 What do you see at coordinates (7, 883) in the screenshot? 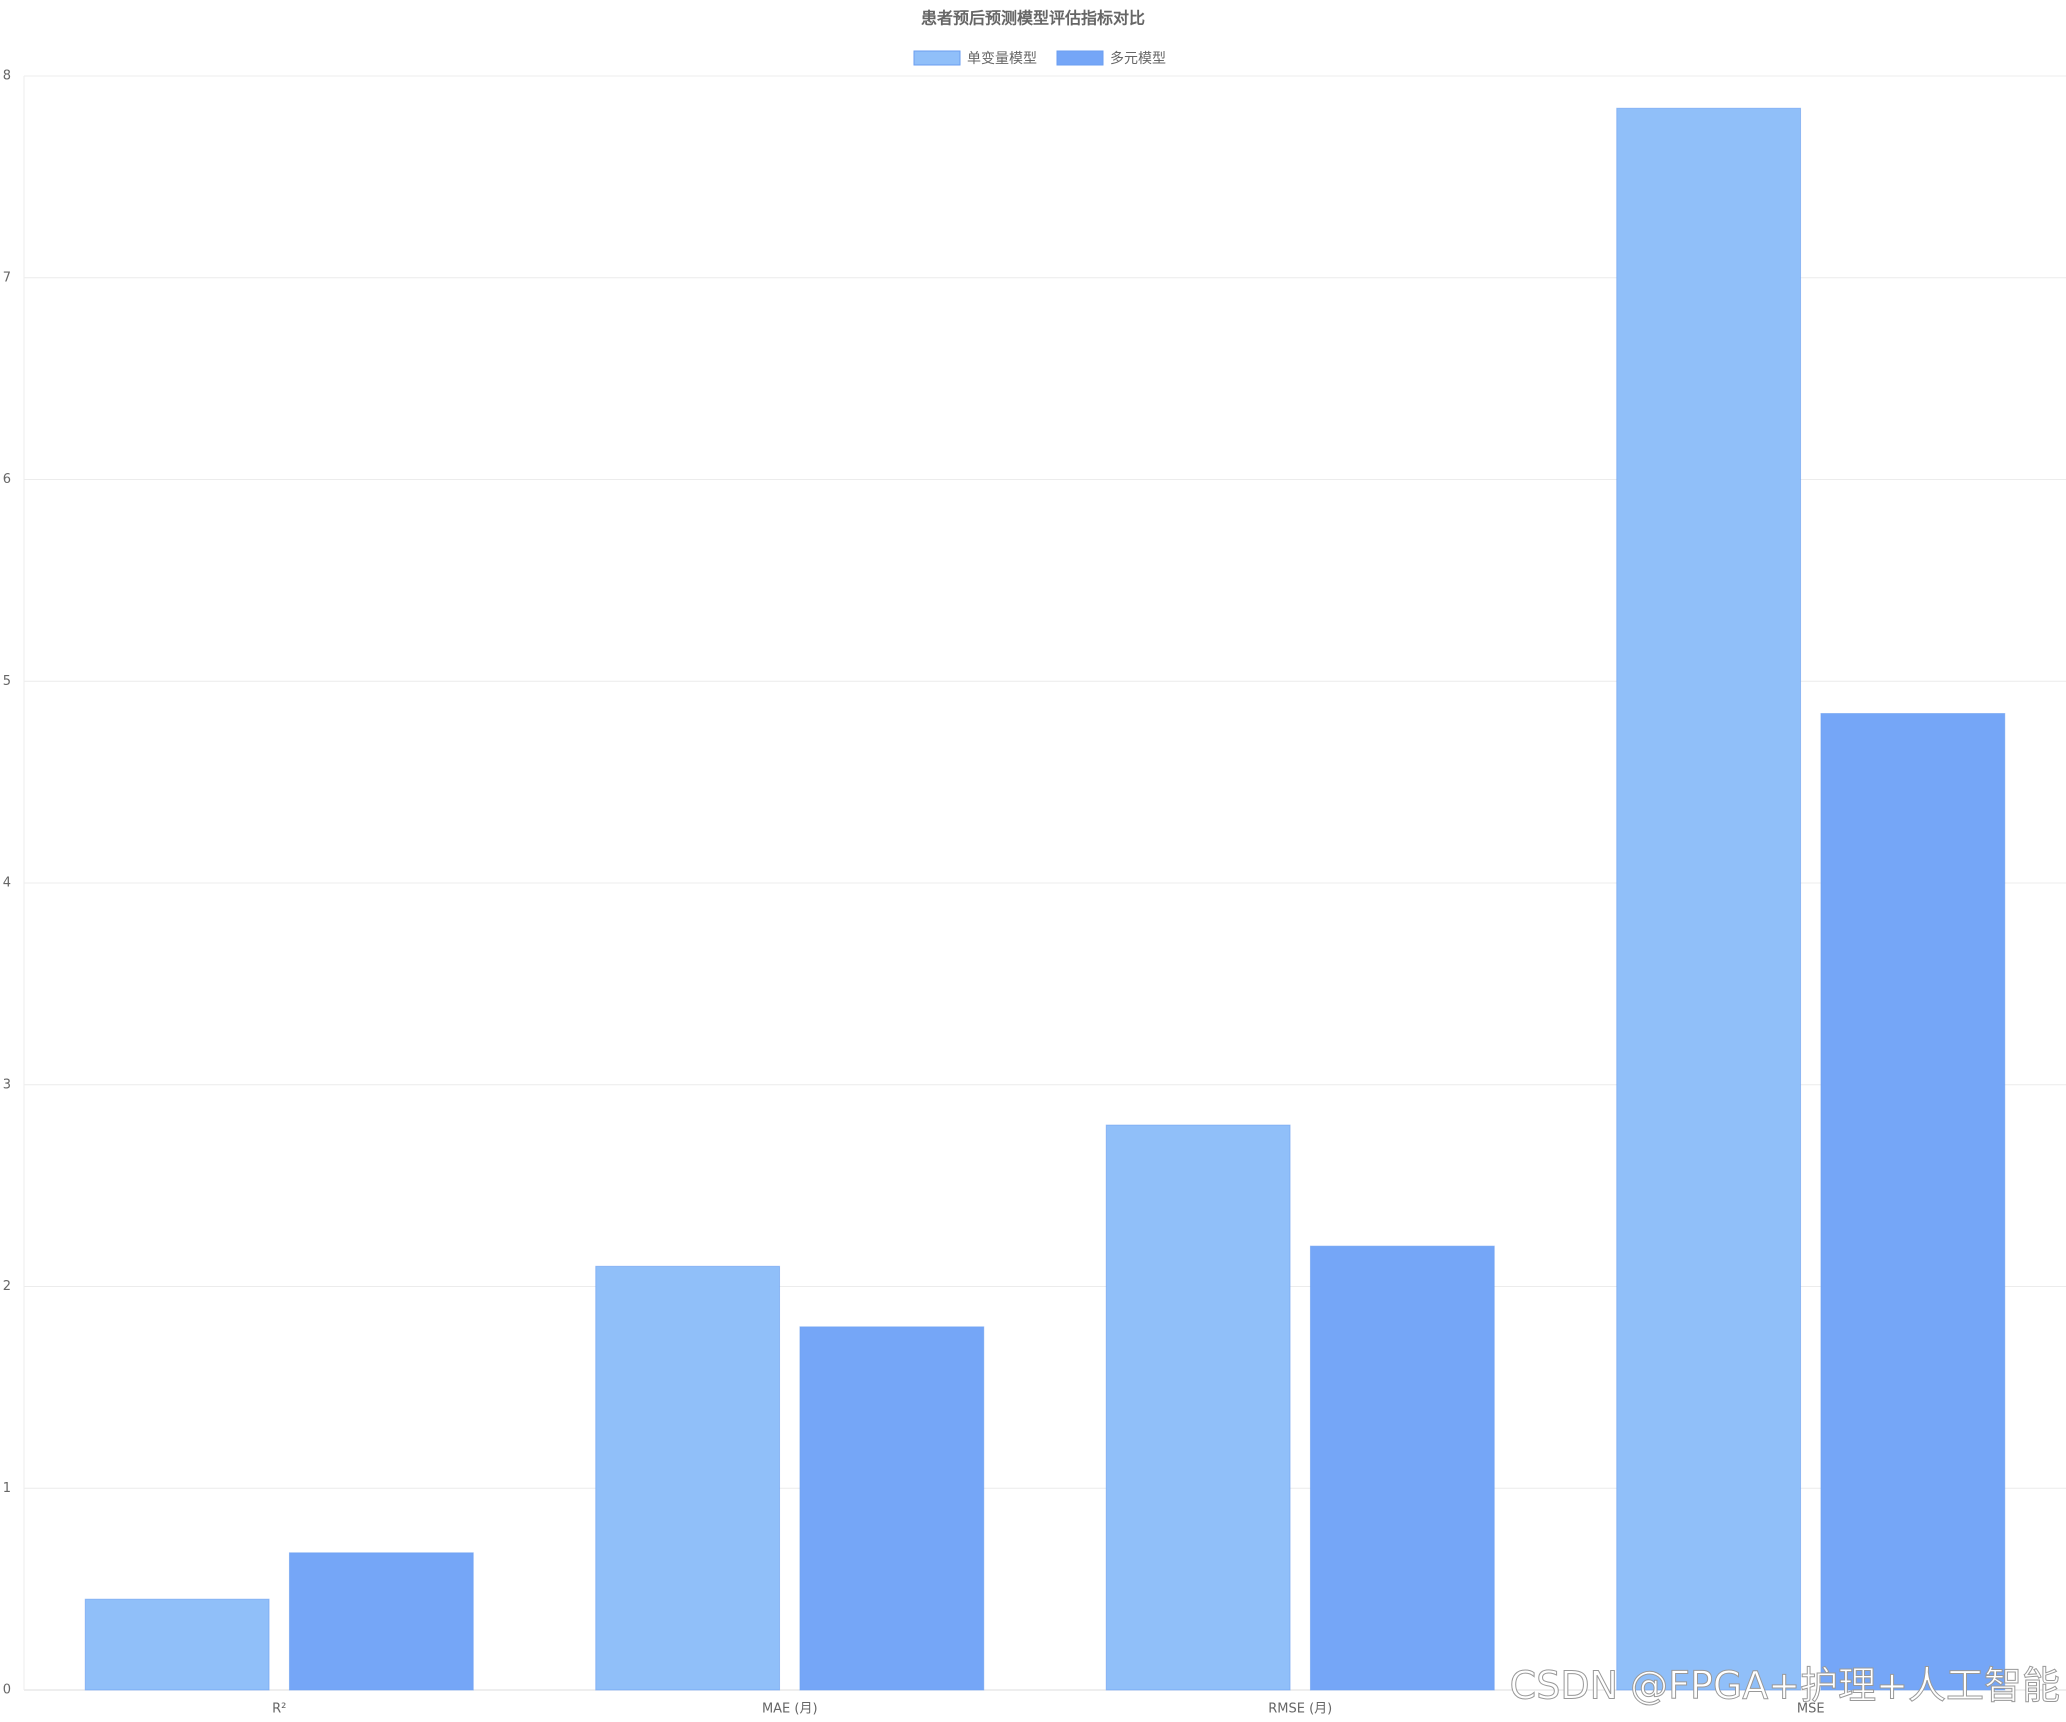
I see `y-tick-label: 4` at bounding box center [7, 883].